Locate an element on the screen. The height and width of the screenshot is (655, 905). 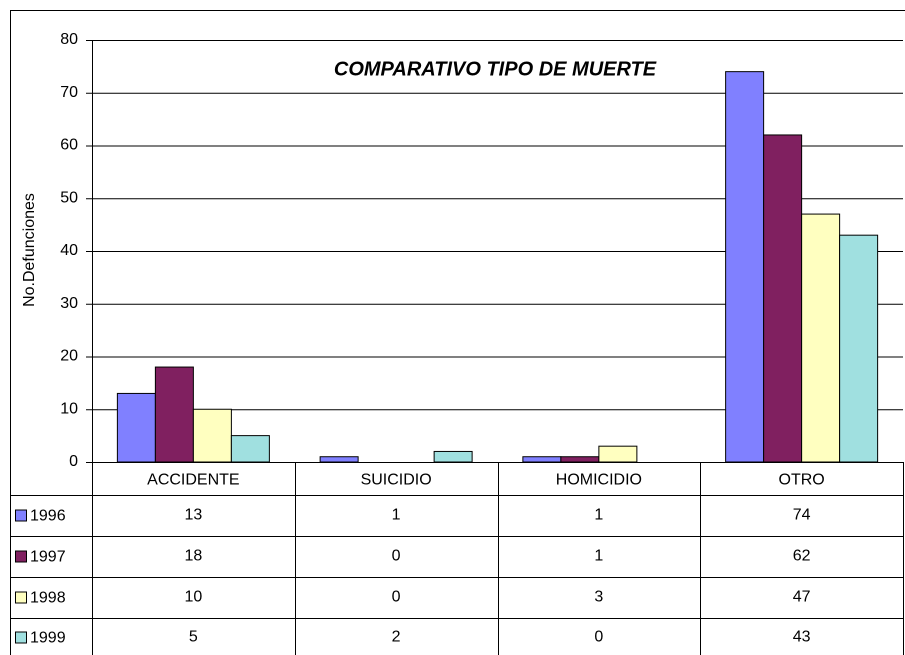
table-value: 74 is located at coordinates (802, 515).